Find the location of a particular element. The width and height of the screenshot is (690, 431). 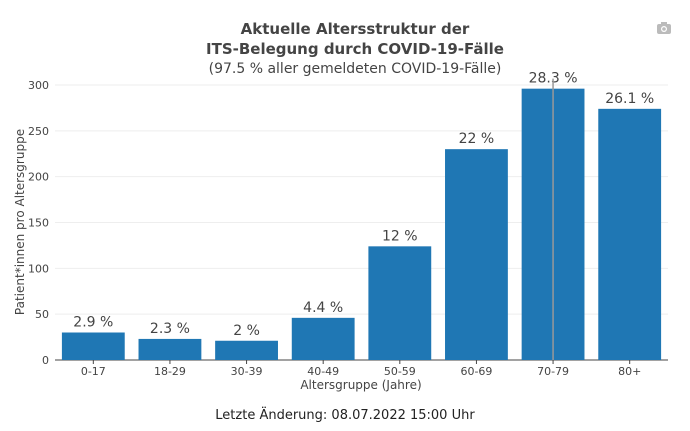

x-tick-label: 30-39 is located at coordinates (247, 371).